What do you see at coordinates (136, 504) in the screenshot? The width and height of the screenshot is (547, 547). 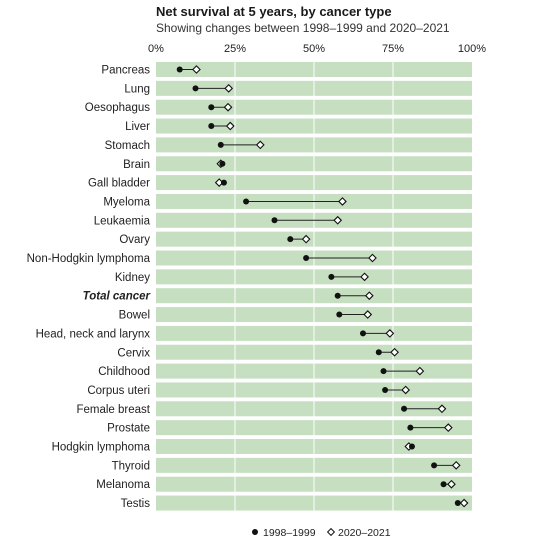 I see `category-label: Testis` at bounding box center [136, 504].